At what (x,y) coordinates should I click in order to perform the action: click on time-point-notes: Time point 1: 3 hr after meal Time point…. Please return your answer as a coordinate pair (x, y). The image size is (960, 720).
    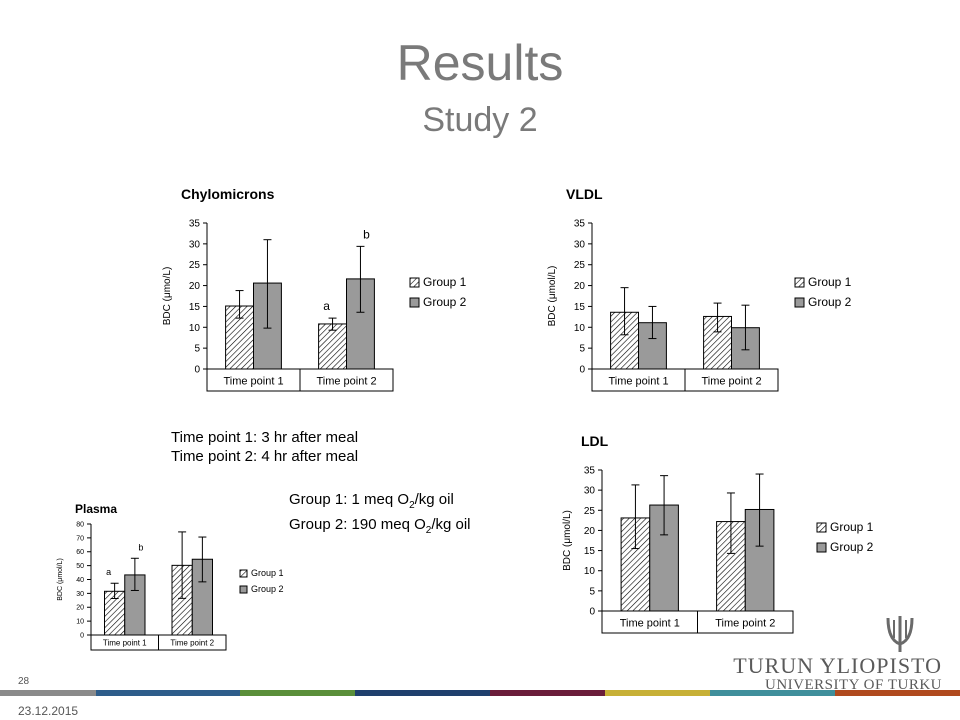
    Looking at the image, I should click on (264, 447).